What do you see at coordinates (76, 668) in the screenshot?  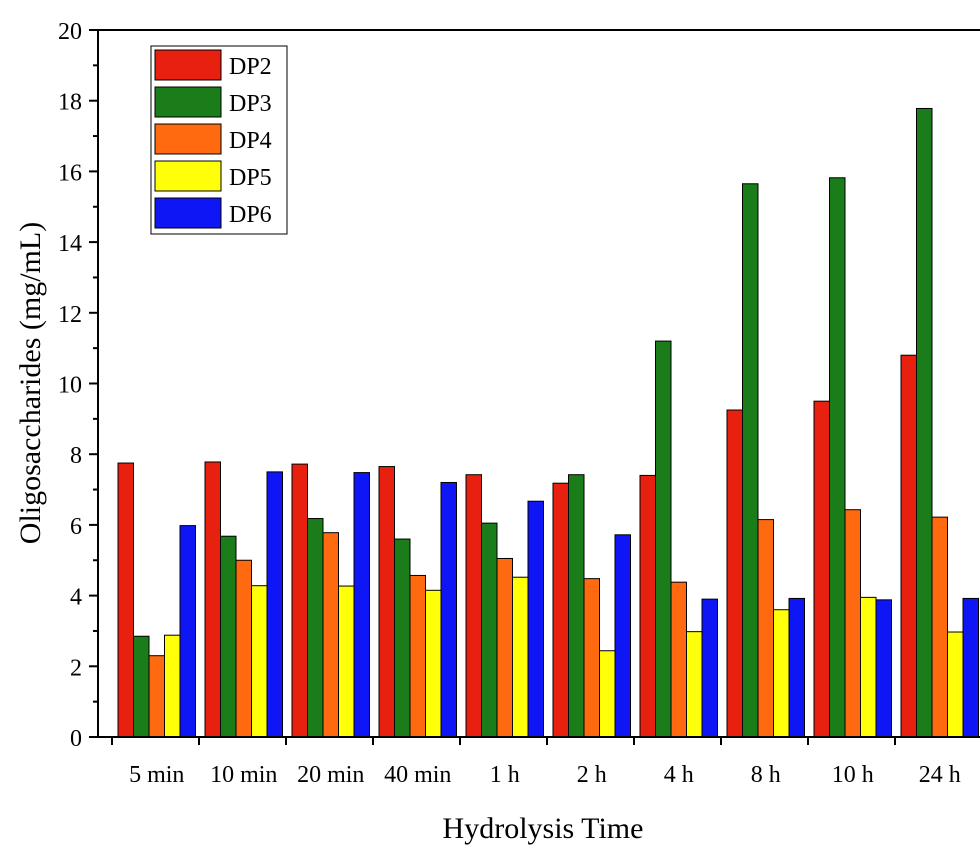 I see `y-tick-label: 2` at bounding box center [76, 668].